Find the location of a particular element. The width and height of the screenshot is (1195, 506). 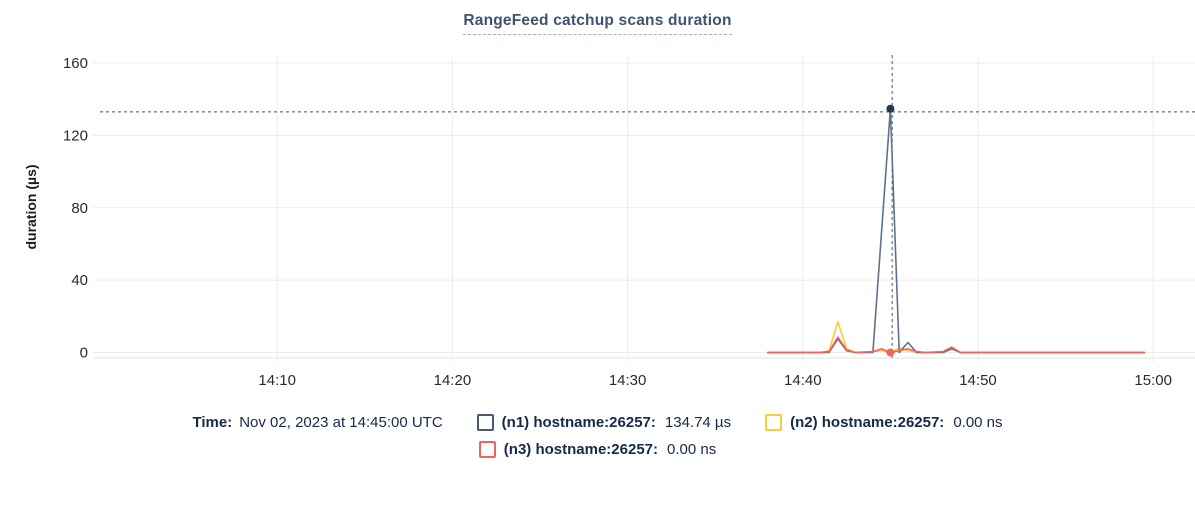

series-line-n2 is located at coordinates (956, 337).